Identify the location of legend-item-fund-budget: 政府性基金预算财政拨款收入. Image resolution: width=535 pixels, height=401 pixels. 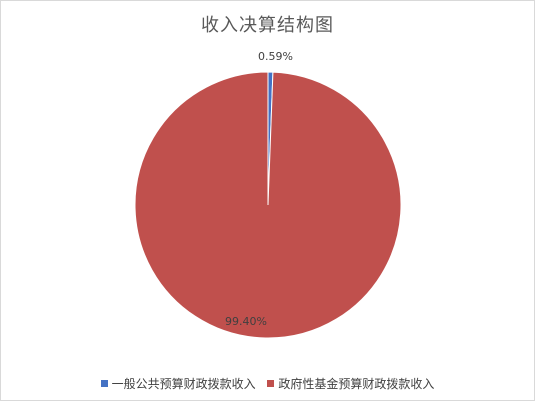
(350, 383).